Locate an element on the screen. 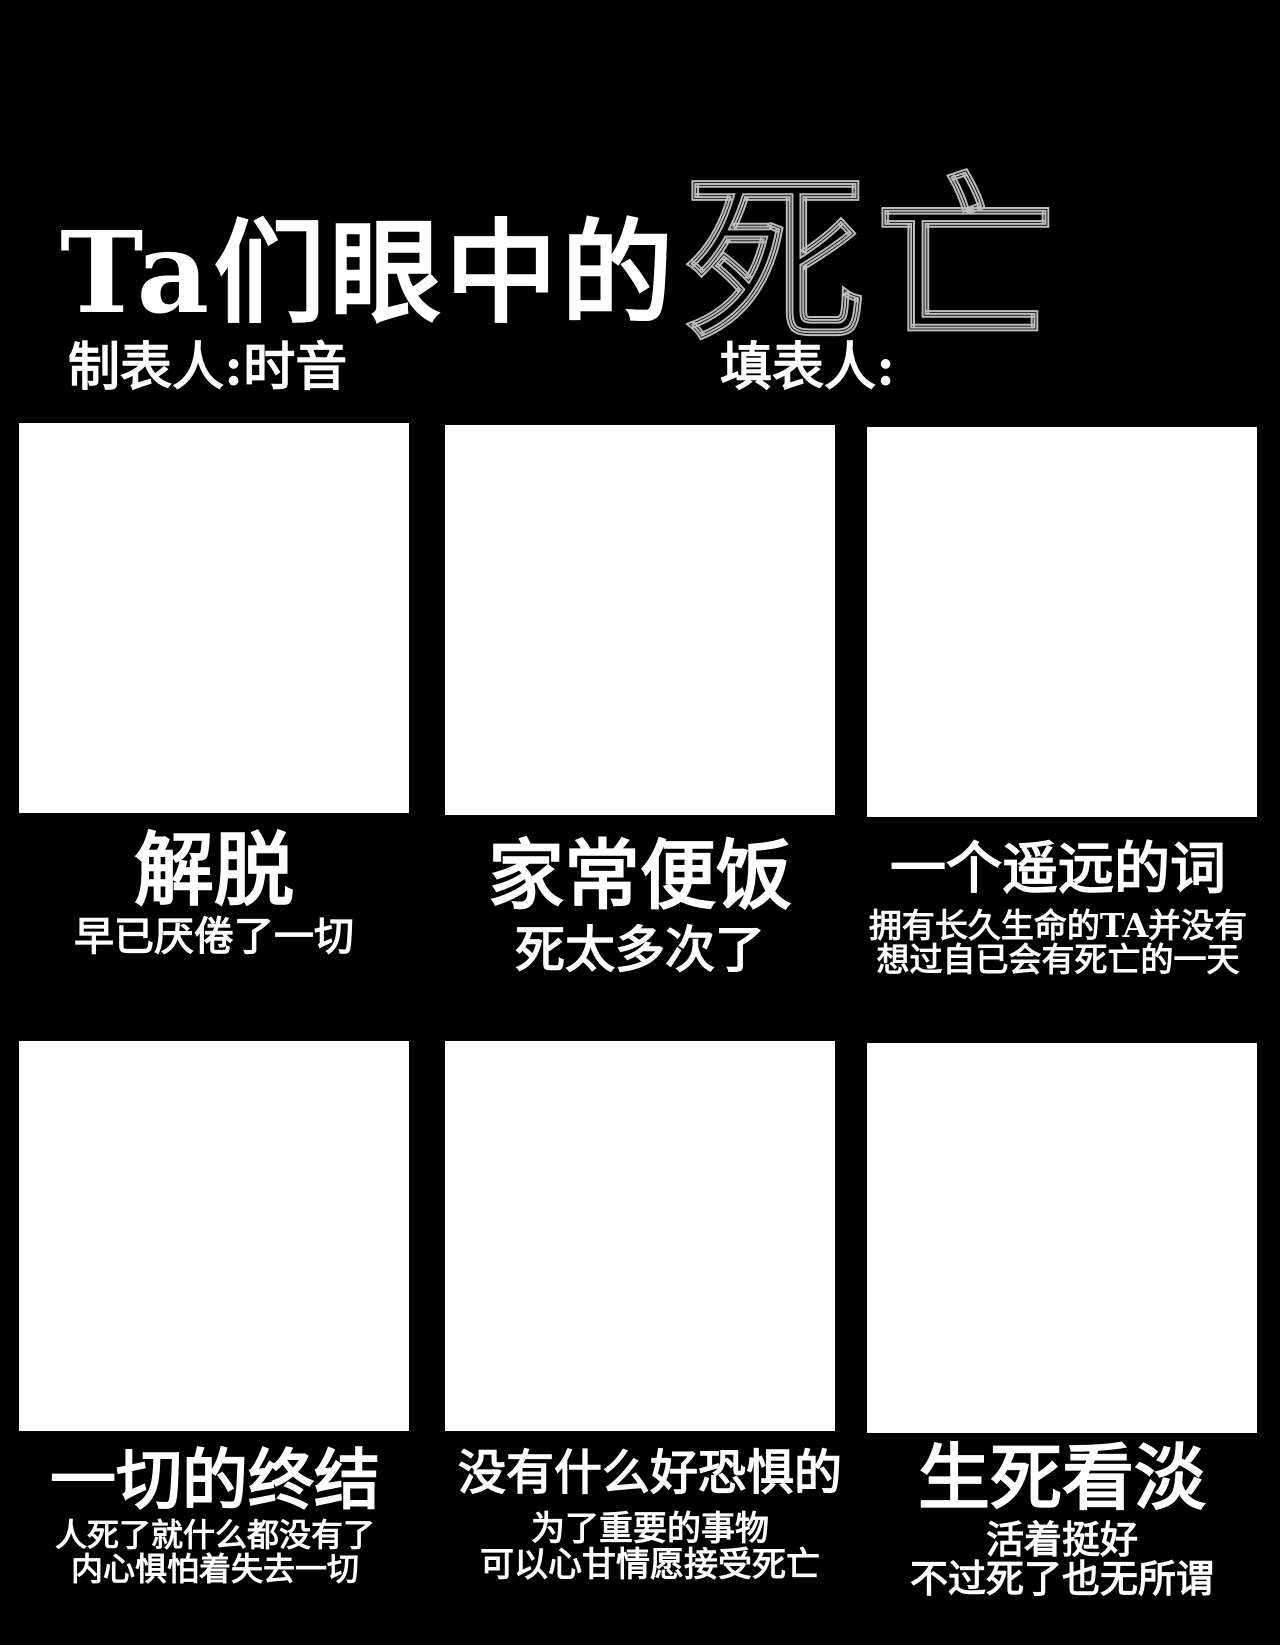  caption-6: 生死看淡 活着挺好 不过死了也无所谓 is located at coordinates (1062, 1519).